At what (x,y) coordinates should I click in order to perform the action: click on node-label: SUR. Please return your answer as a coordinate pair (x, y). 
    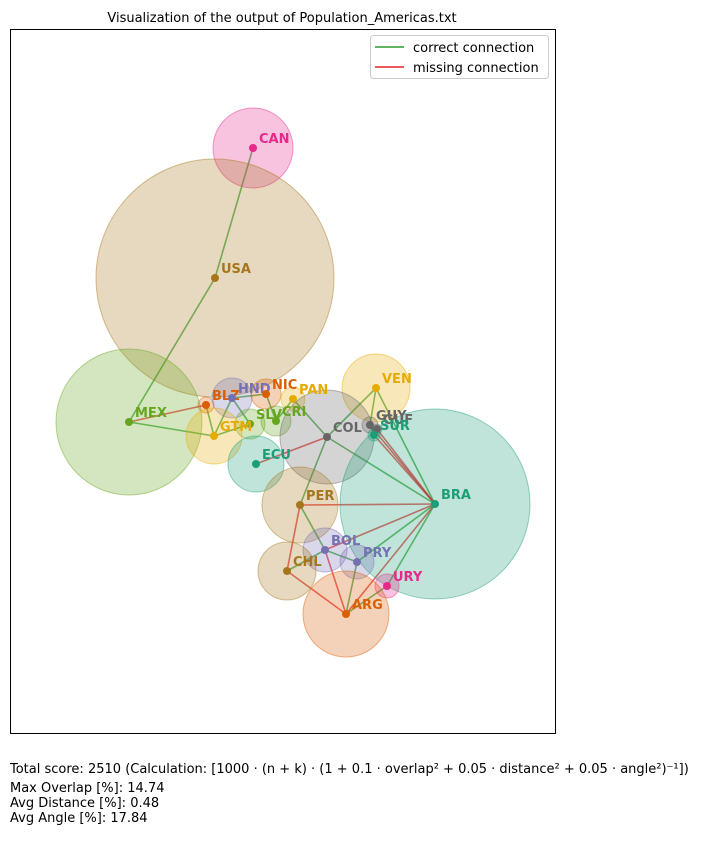
    Looking at the image, I should click on (395, 426).